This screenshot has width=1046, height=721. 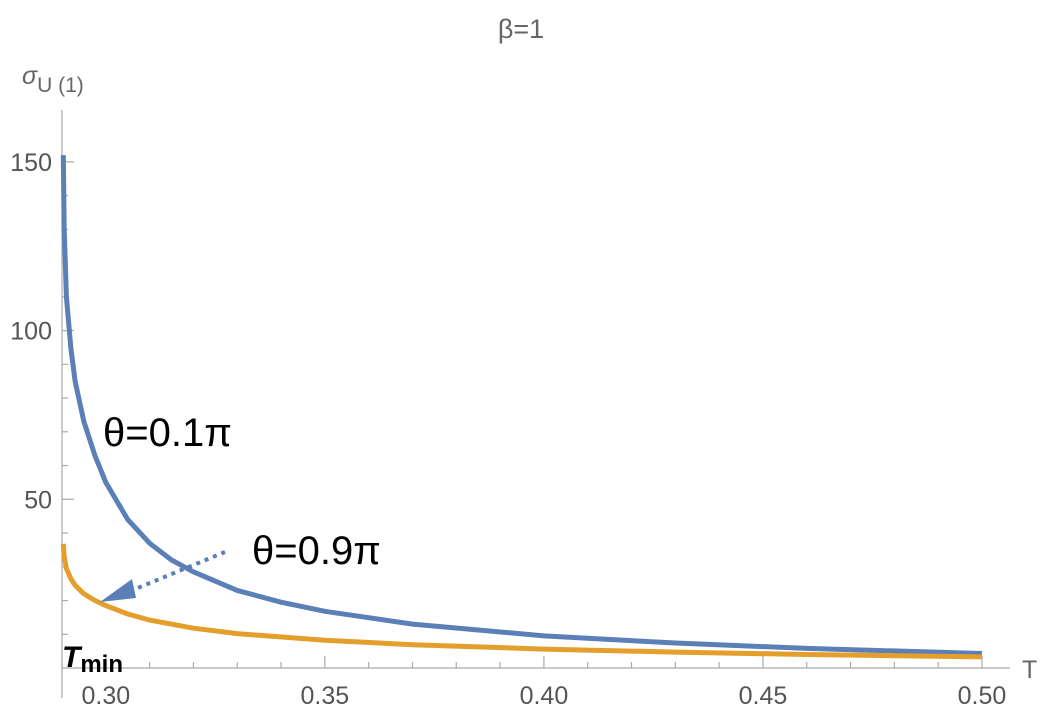 I want to click on y-axis-label-sub: U (1), so click(x=60, y=85).